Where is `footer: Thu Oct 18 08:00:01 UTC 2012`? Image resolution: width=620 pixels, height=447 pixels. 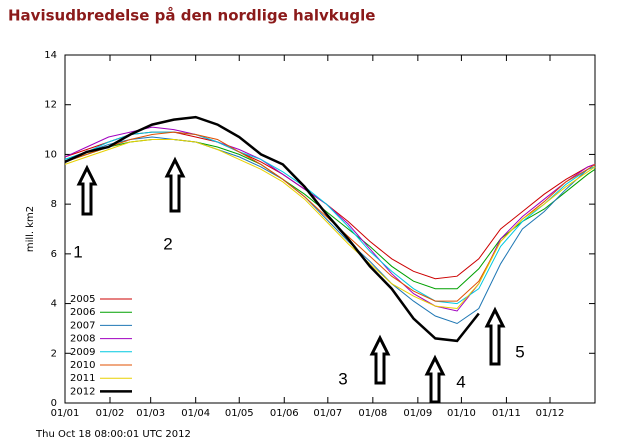 footer: Thu Oct 18 08:00:01 UTC 2012 is located at coordinates (113, 434).